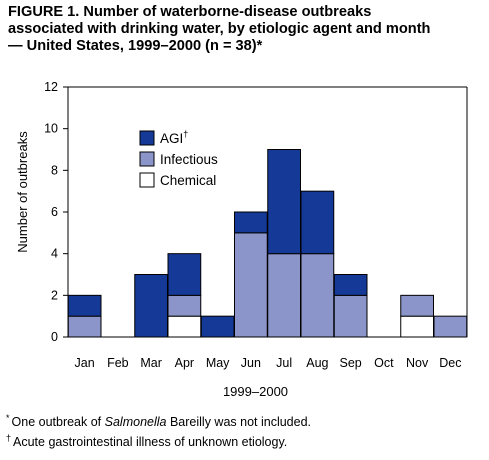 This screenshot has height=460, width=489. What do you see at coordinates (184, 305) in the screenshot?
I see `bar-infectious-apr` at bounding box center [184, 305].